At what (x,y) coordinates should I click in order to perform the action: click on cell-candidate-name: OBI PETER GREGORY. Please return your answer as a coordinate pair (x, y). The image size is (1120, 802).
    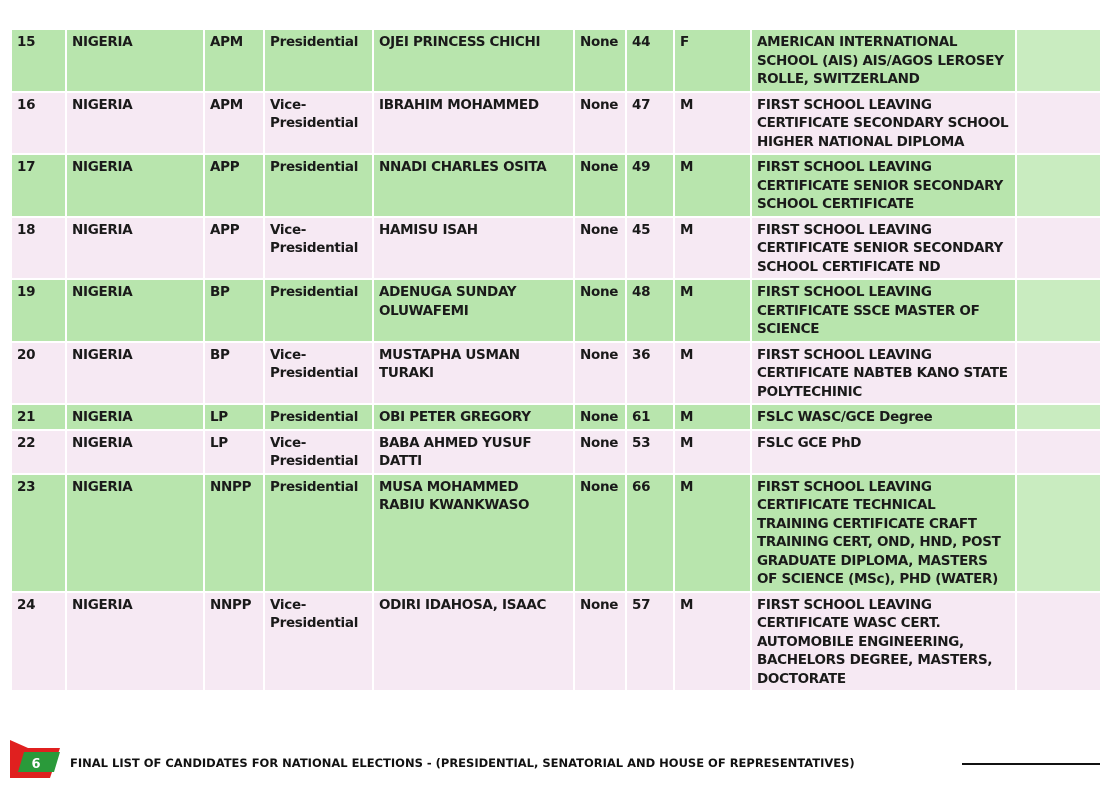
    Looking at the image, I should click on (473, 417).